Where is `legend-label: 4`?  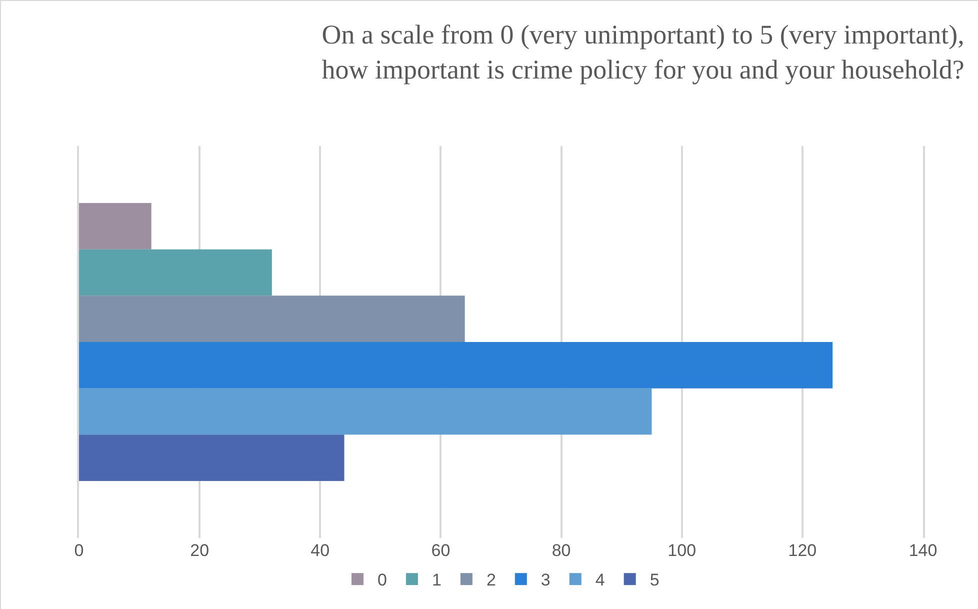
legend-label: 4 is located at coordinates (600, 580).